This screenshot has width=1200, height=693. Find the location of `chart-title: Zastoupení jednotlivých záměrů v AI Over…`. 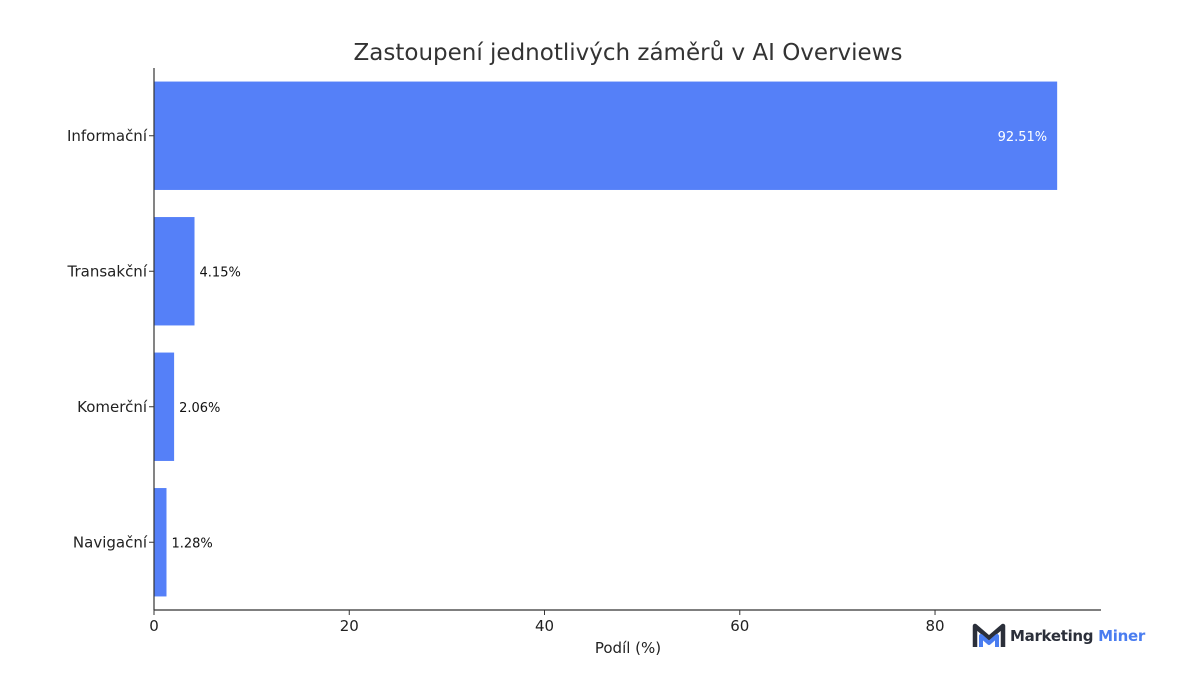

chart-title: Zastoupení jednotlivých záměrů v AI Over… is located at coordinates (628, 52).